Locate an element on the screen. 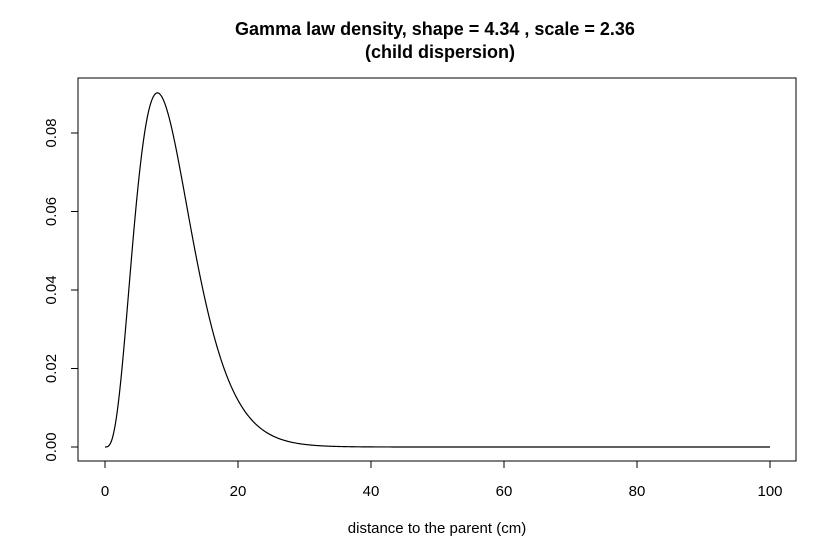 The width and height of the screenshot is (837, 559). y-axis: 0.00 0.02 0.04 0.06 0.08 is located at coordinates (61, 290).